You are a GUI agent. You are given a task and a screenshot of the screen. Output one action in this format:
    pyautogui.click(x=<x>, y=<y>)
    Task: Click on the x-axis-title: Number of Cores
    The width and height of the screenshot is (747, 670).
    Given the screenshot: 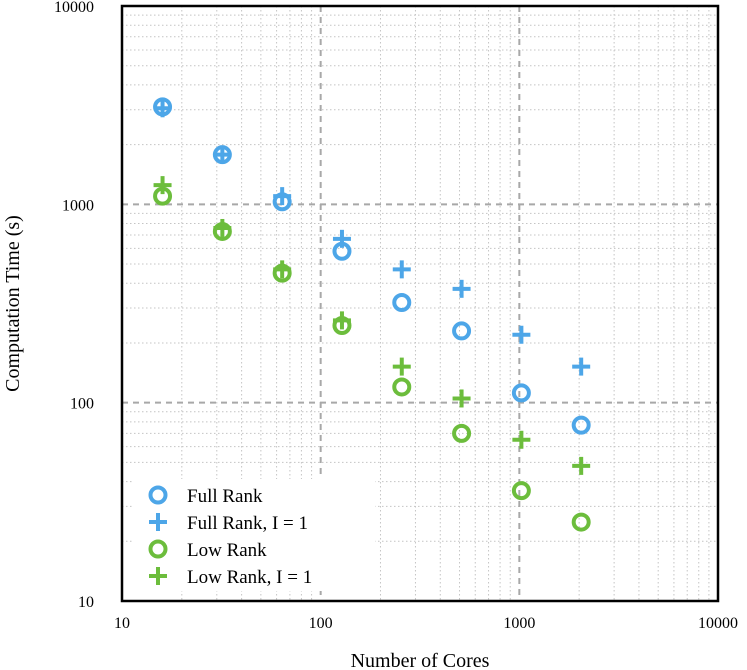 What is the action you would take?
    pyautogui.click(x=420, y=660)
    